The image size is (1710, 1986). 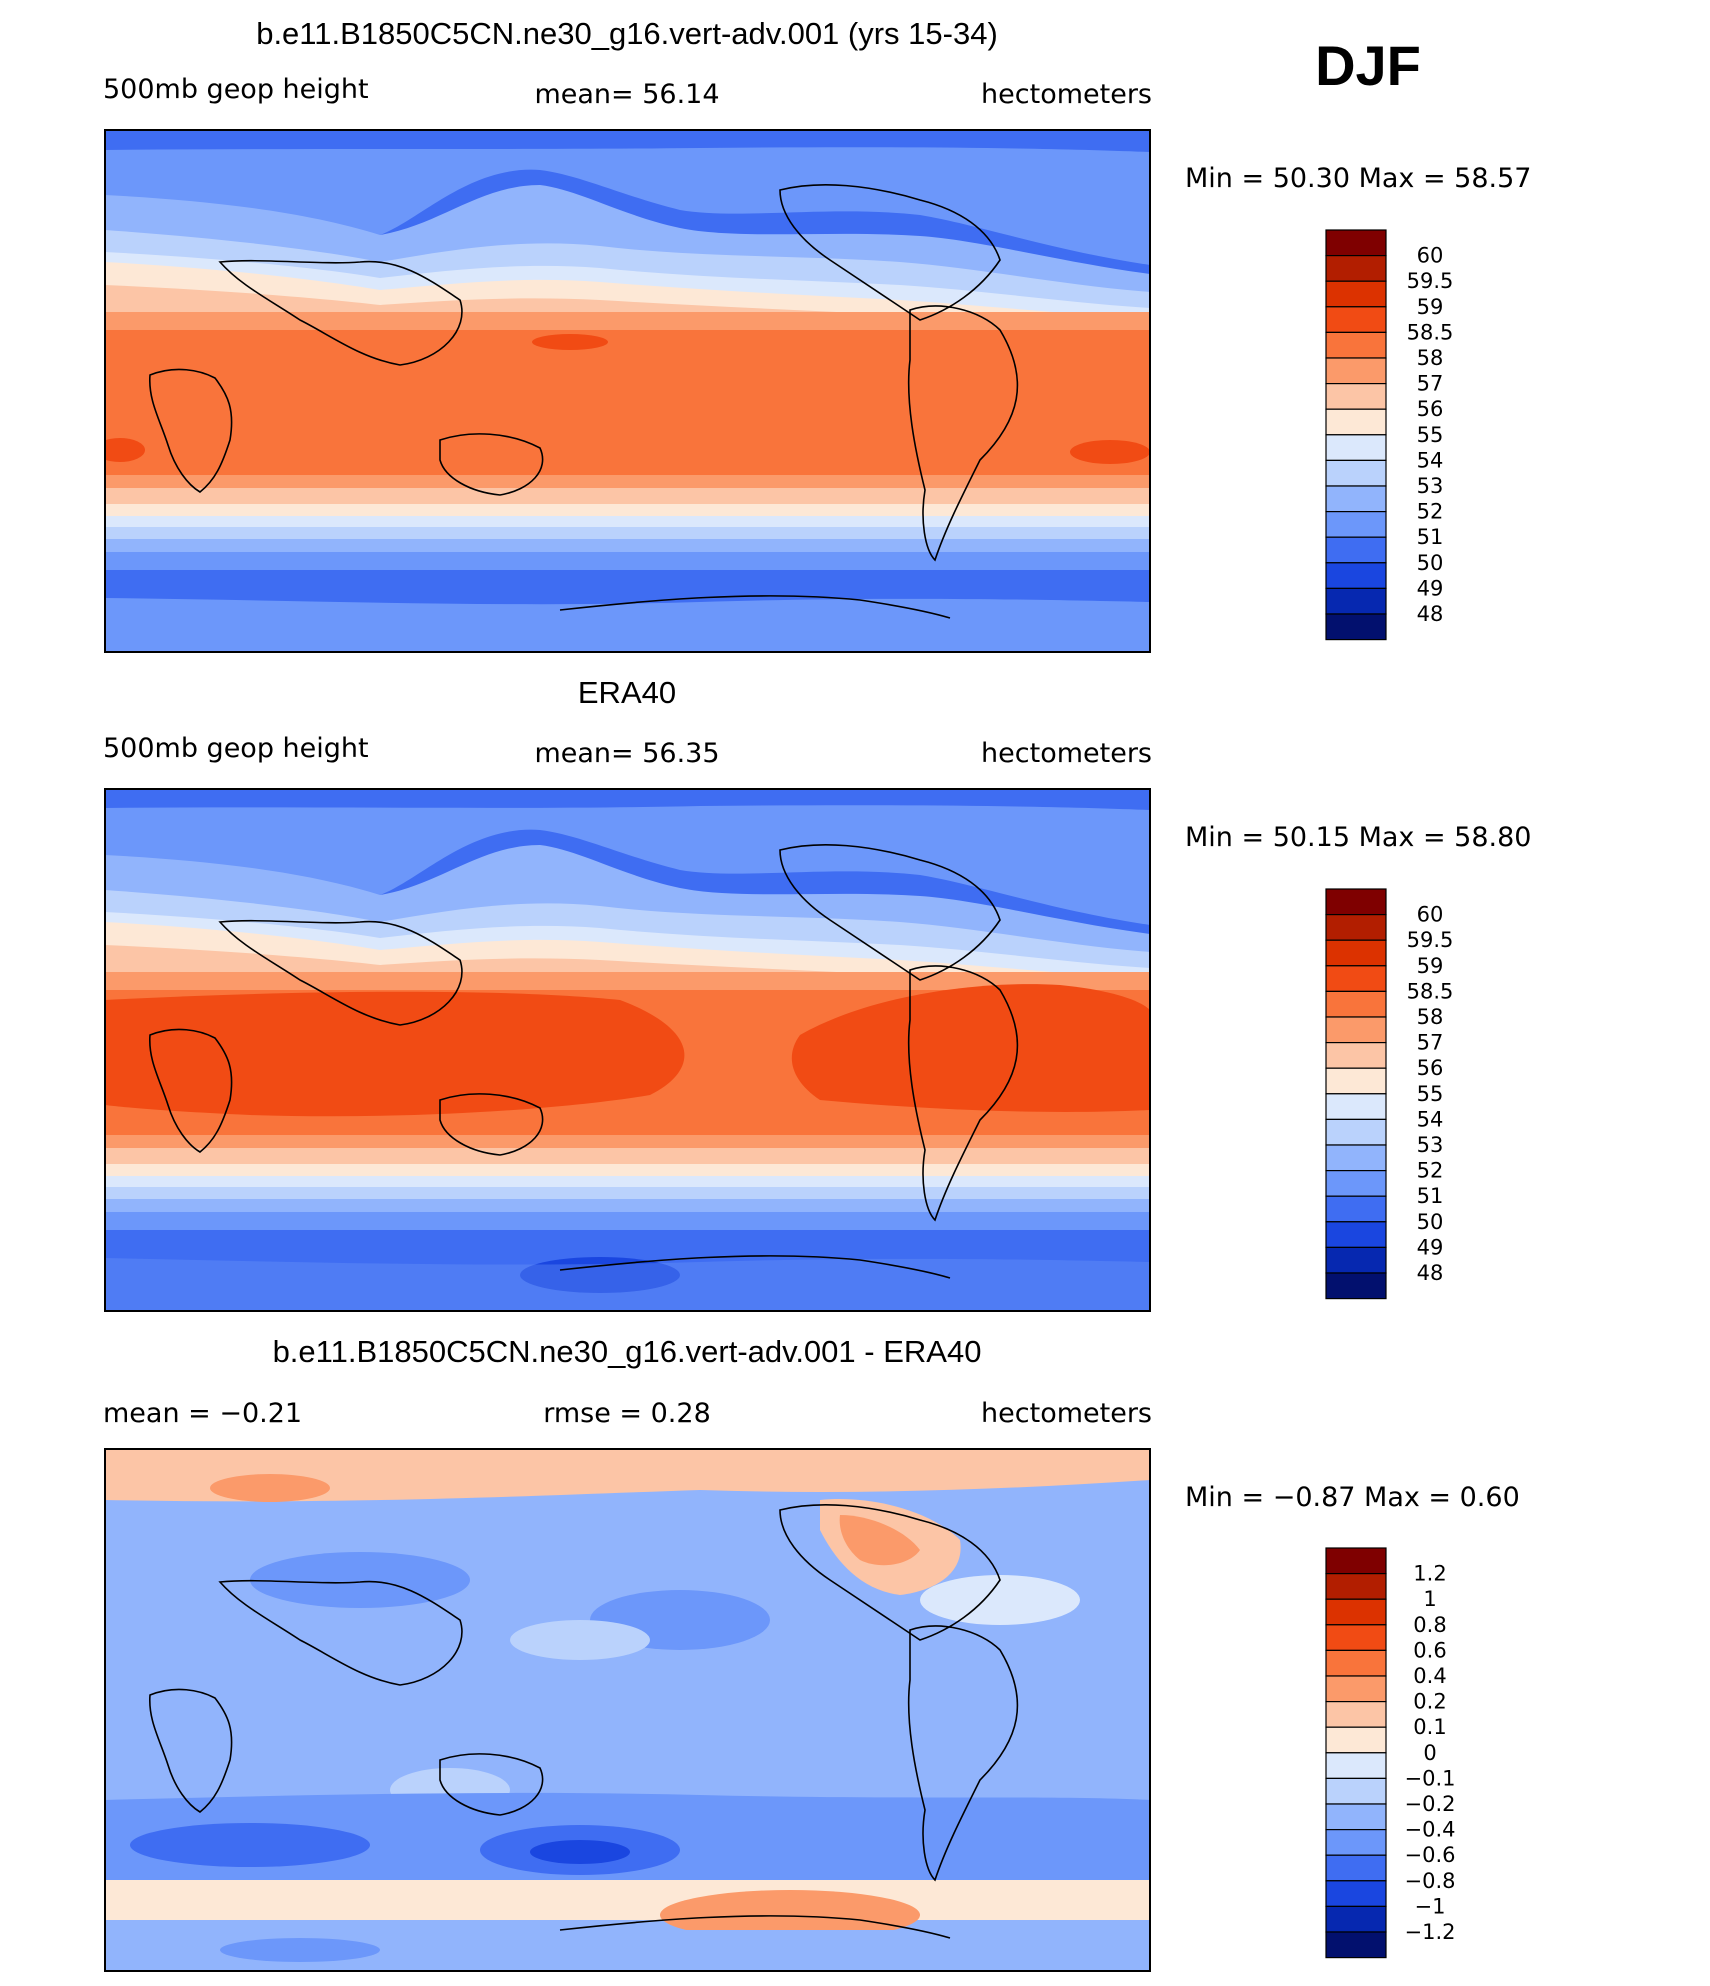 What do you see at coordinates (236, 89) in the screenshot?
I see `variable-label: 500mb geop height` at bounding box center [236, 89].